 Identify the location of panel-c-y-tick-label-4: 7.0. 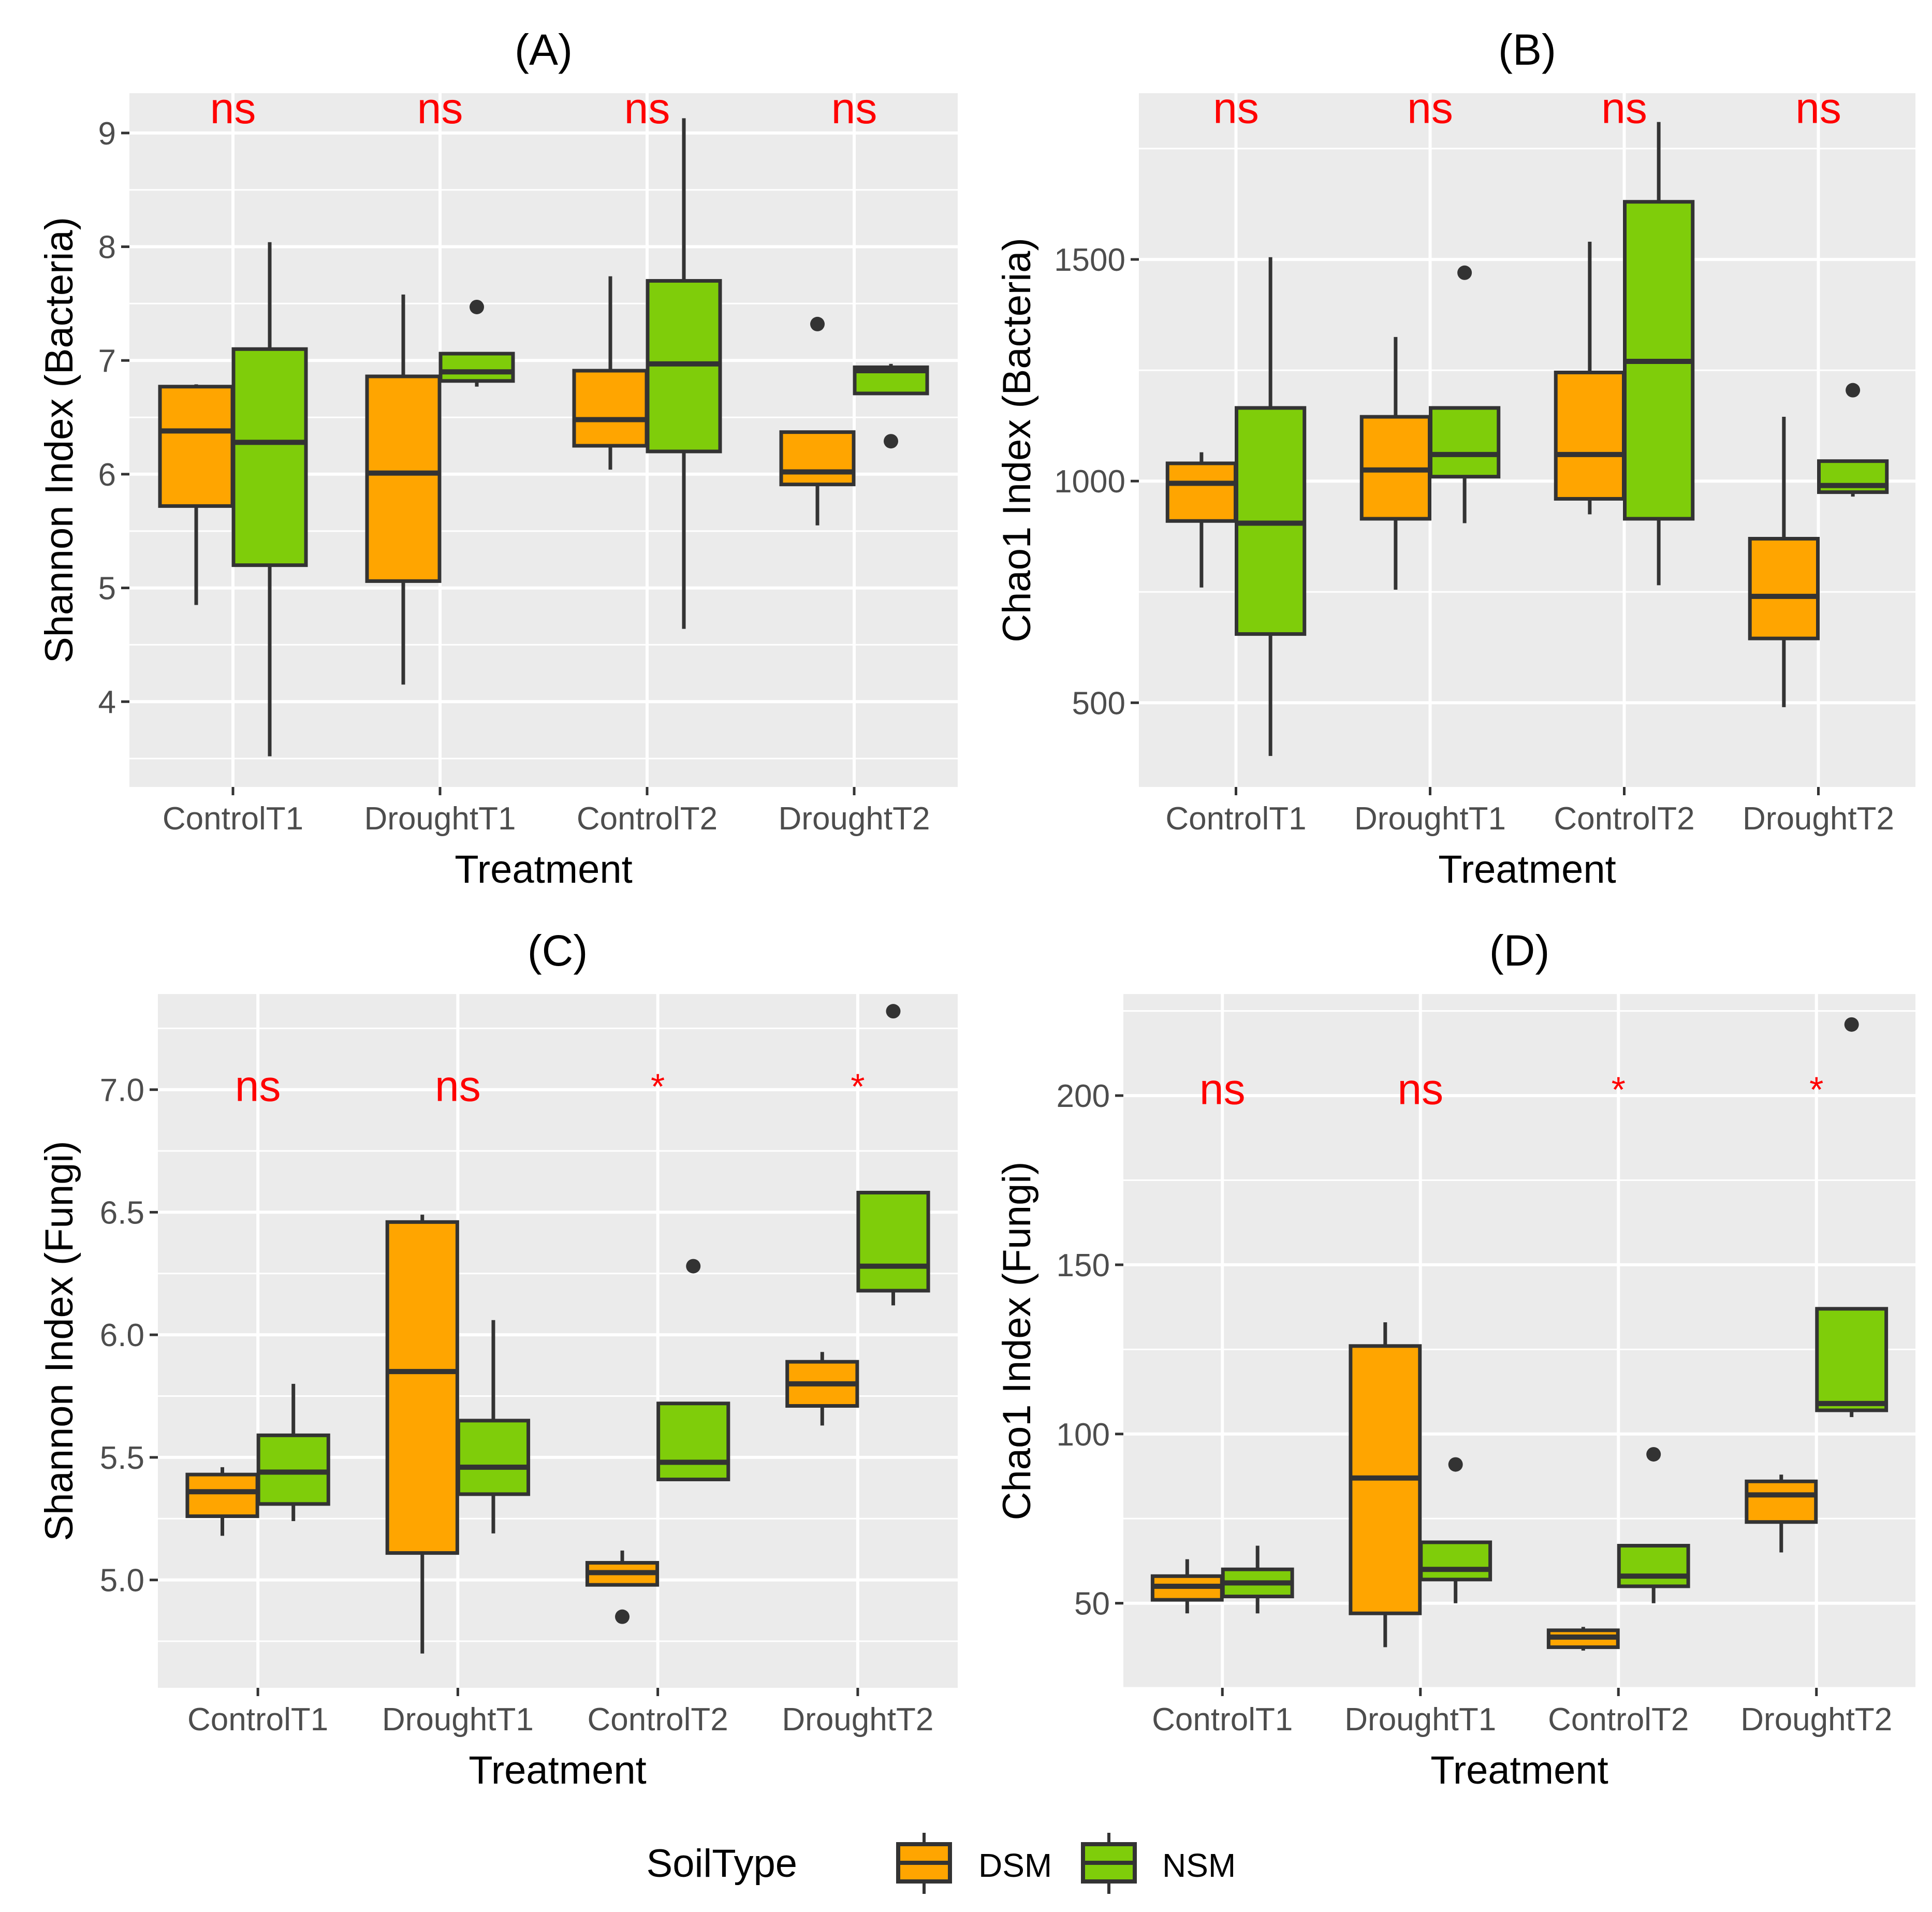
(122, 1090).